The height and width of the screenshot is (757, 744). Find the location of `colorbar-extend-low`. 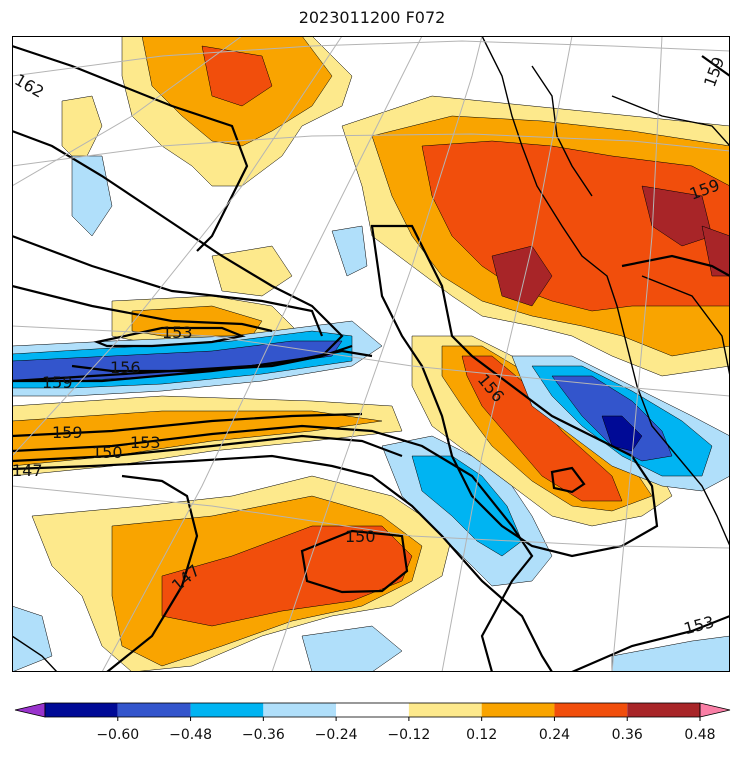

colorbar-extend-low is located at coordinates (30, 710).